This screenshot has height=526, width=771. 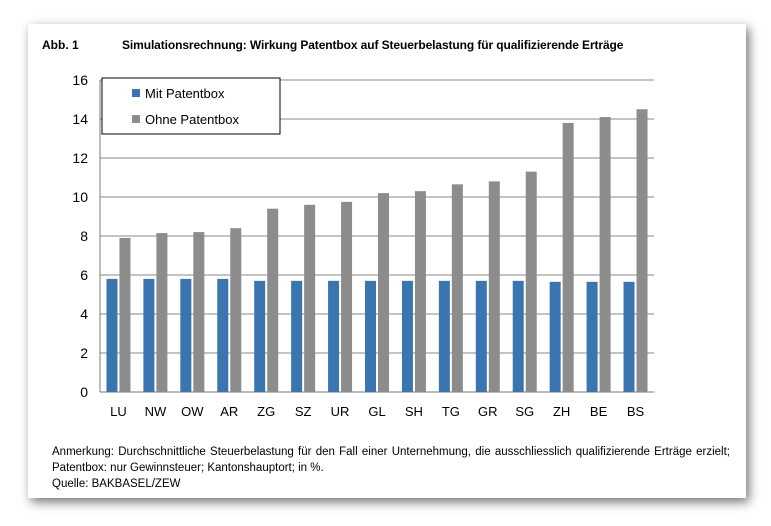 I want to click on y-tick-label: 8, so click(x=84, y=236).